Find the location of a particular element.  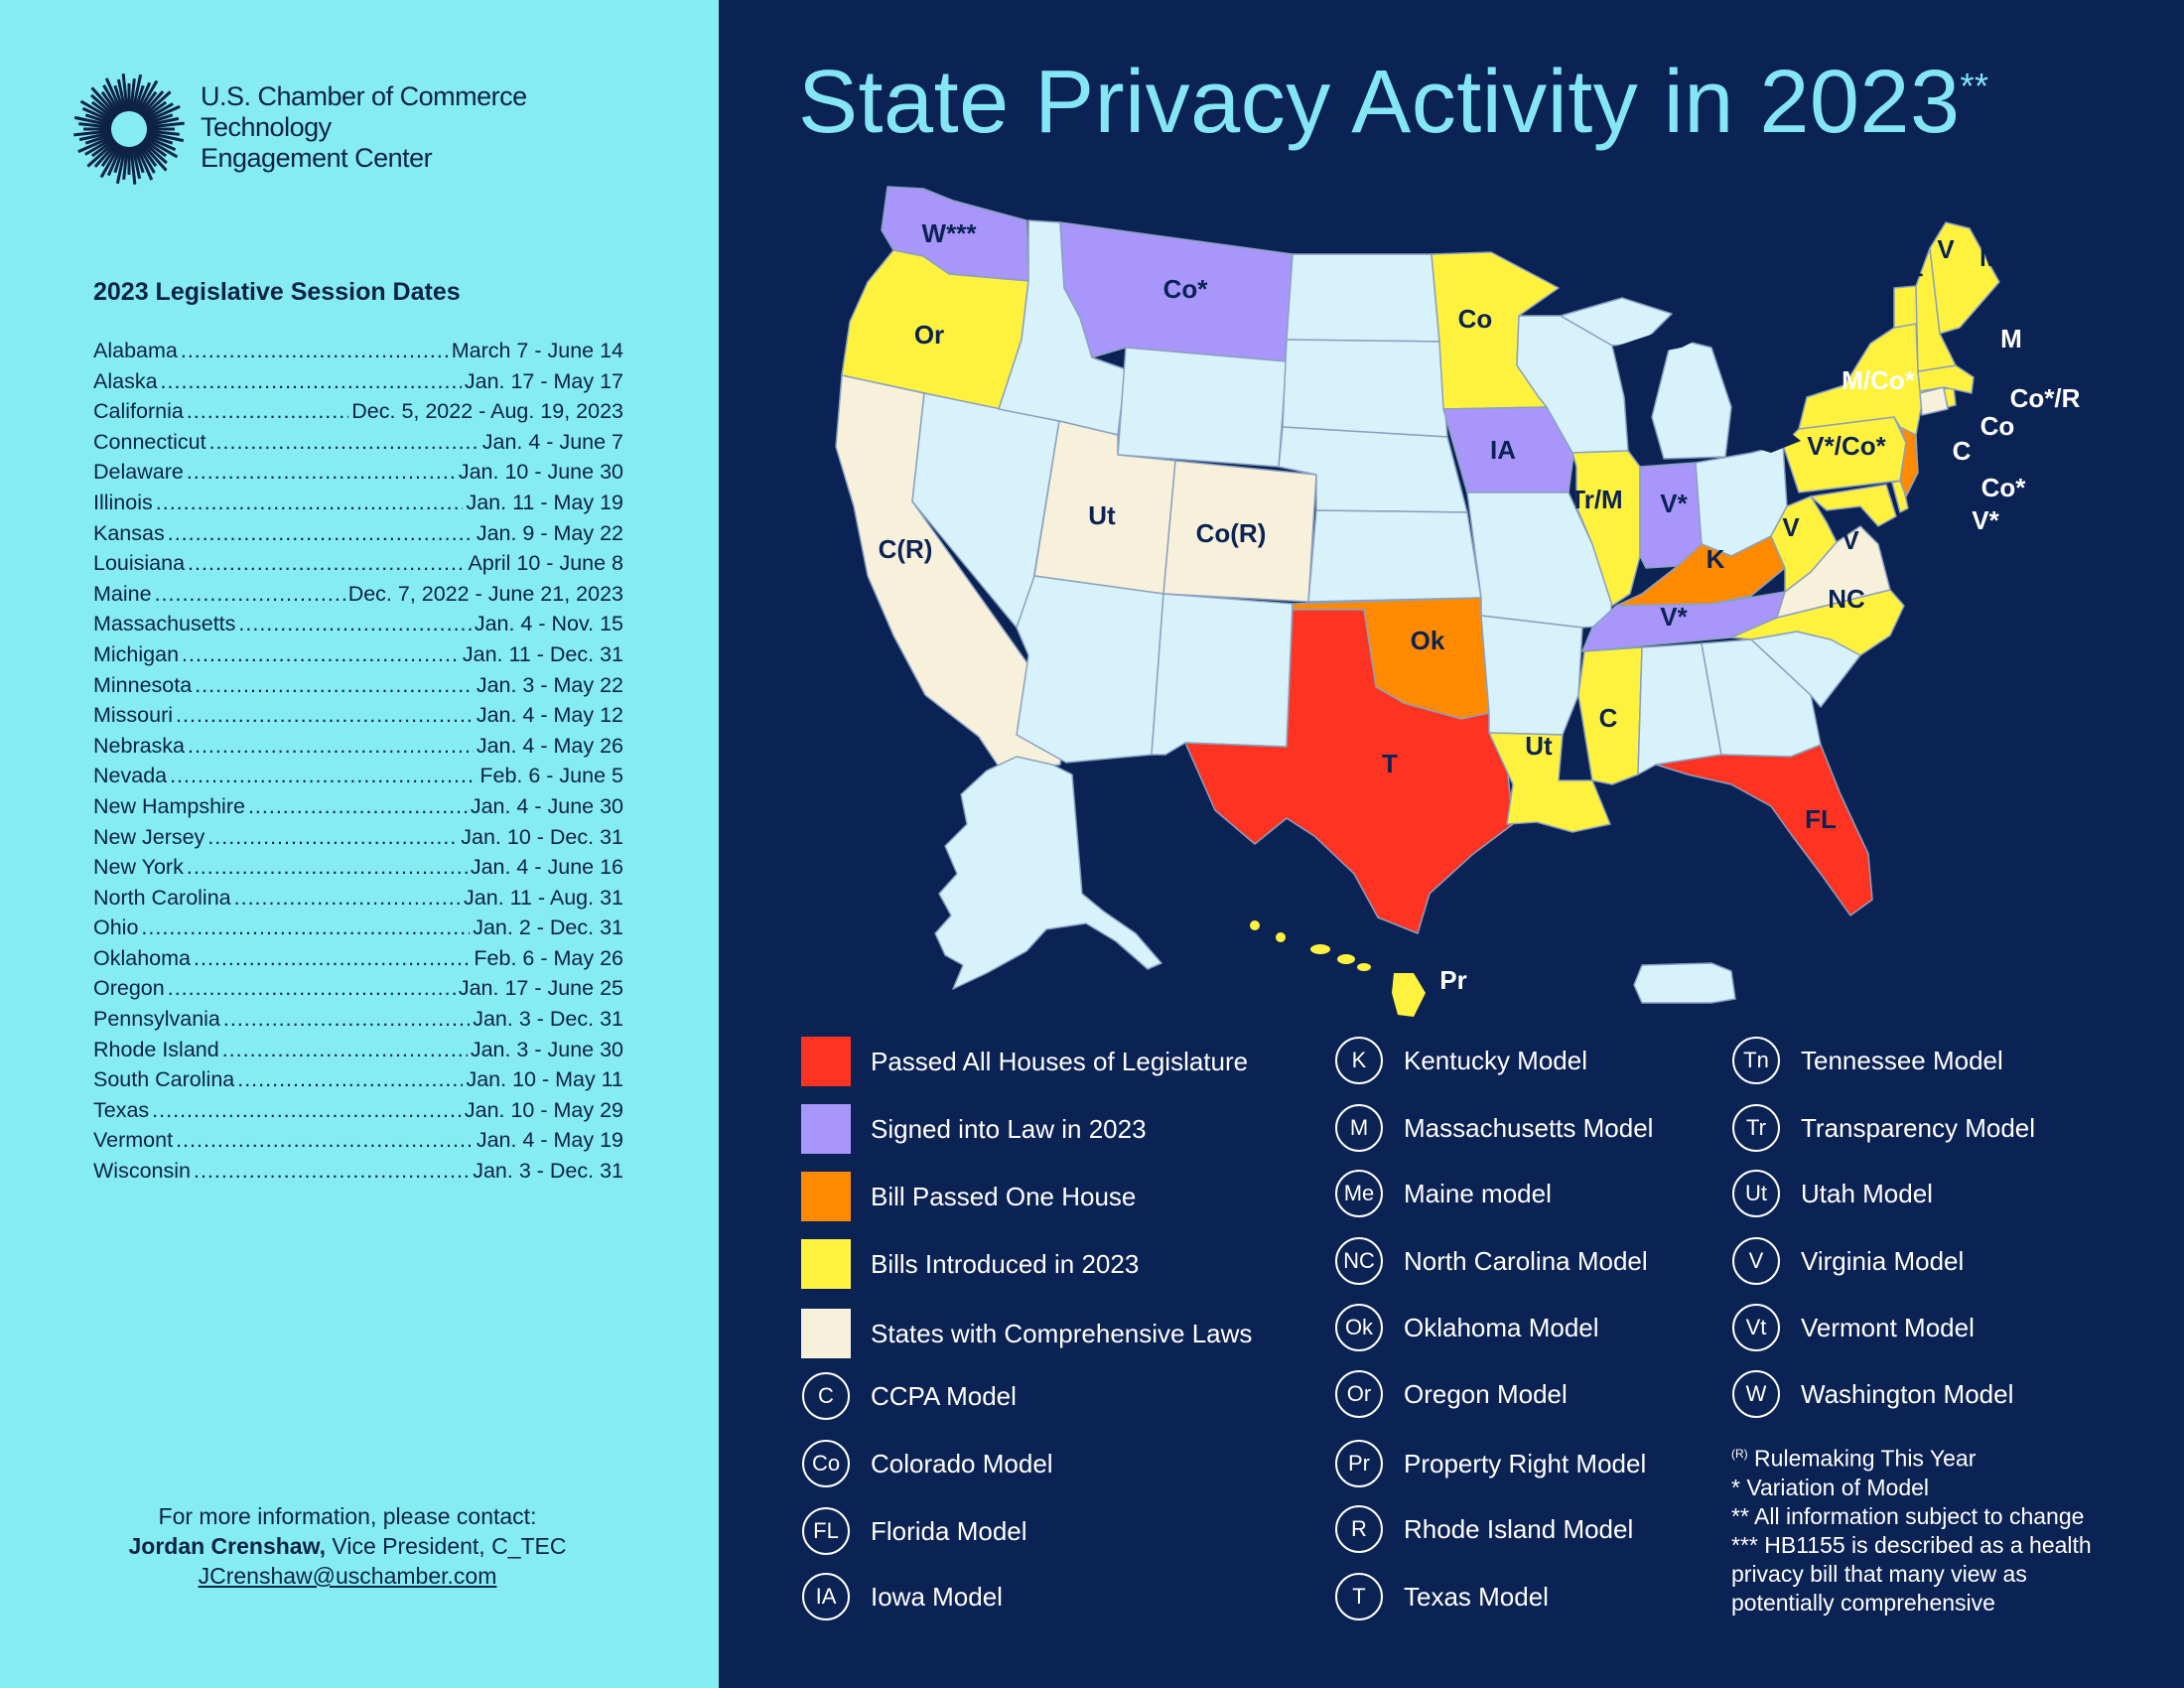

note-rulemaking: (R) Rulemaking This Year is located at coordinates (1911, 1457).